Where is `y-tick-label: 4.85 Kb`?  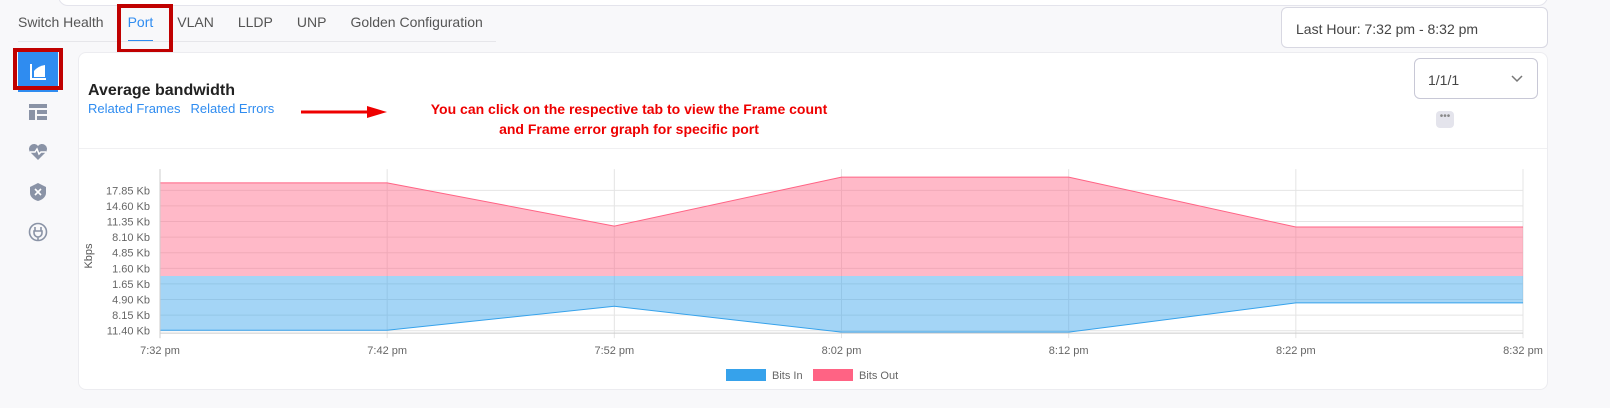 y-tick-label: 4.85 Kb is located at coordinates (131, 254).